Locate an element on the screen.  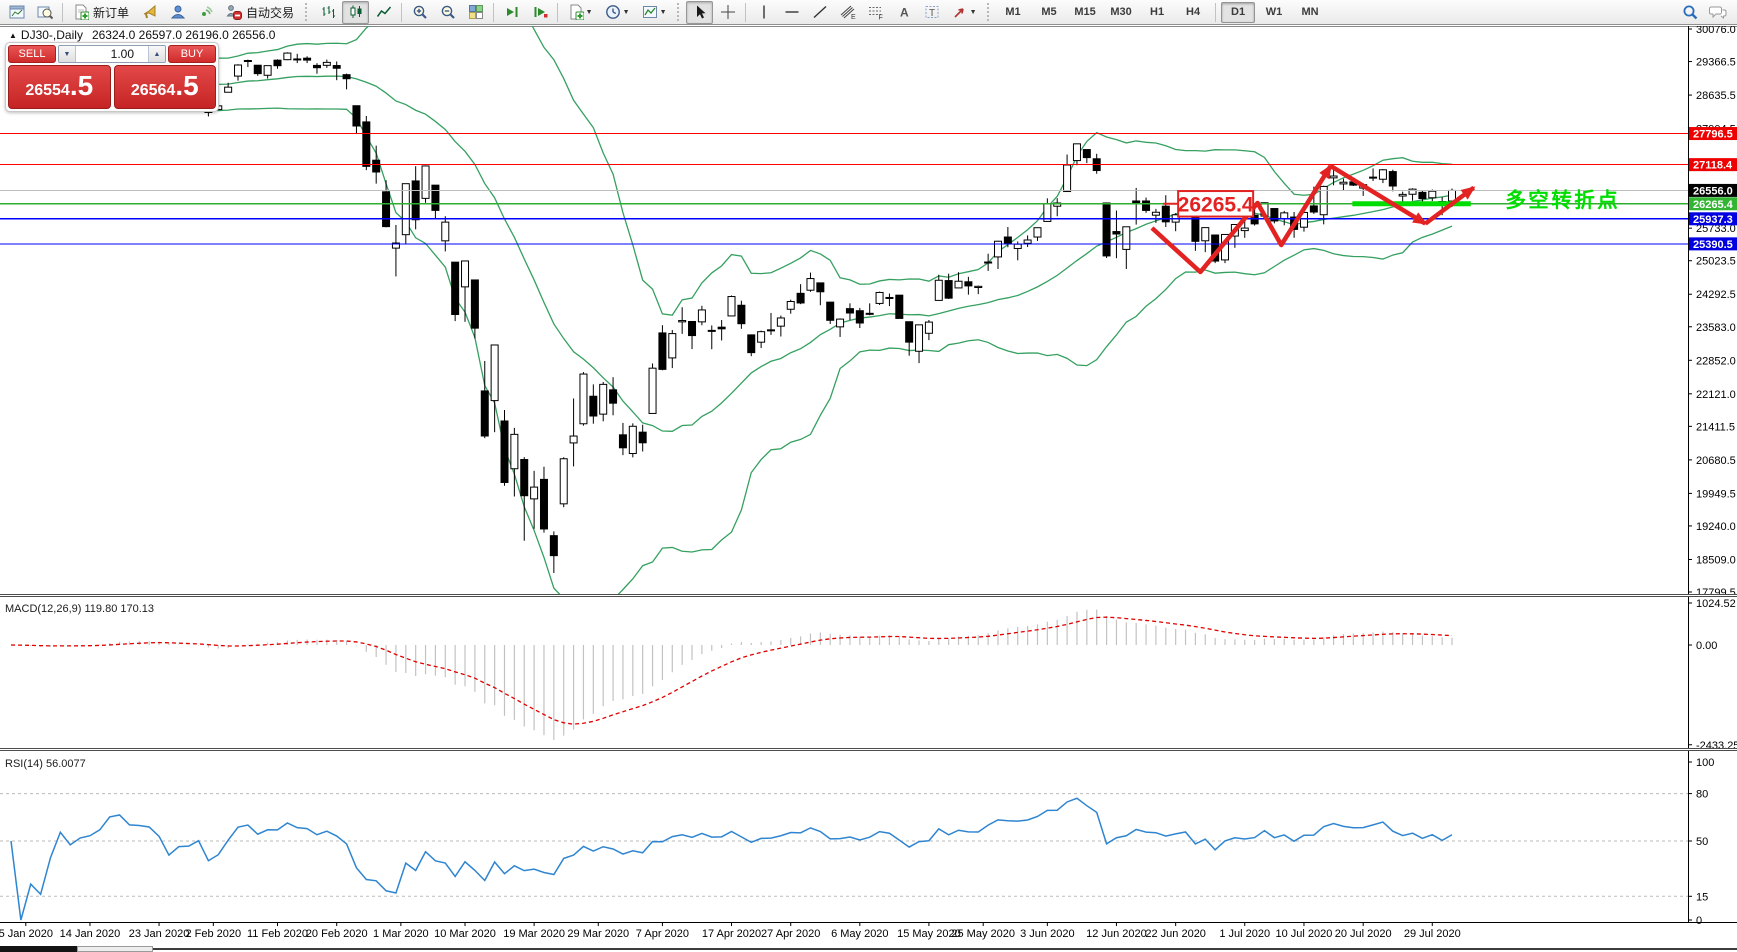
macd-pane is located at coordinates (731, 674).